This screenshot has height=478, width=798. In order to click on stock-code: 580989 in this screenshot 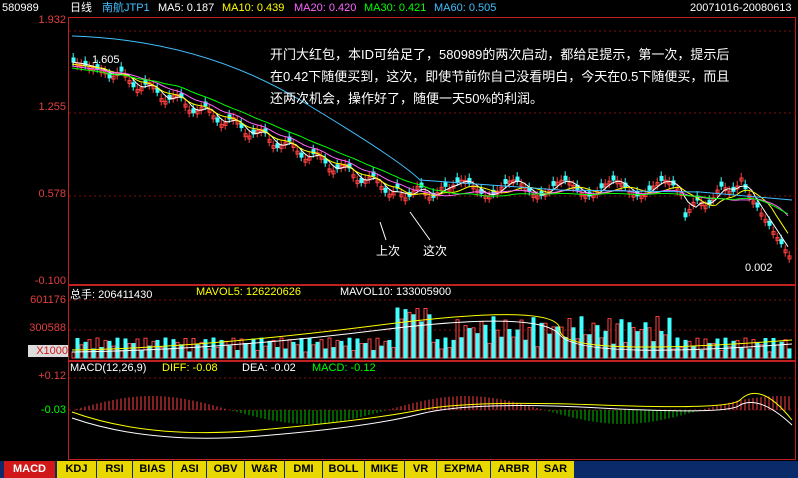, I will do `click(20, 8)`.